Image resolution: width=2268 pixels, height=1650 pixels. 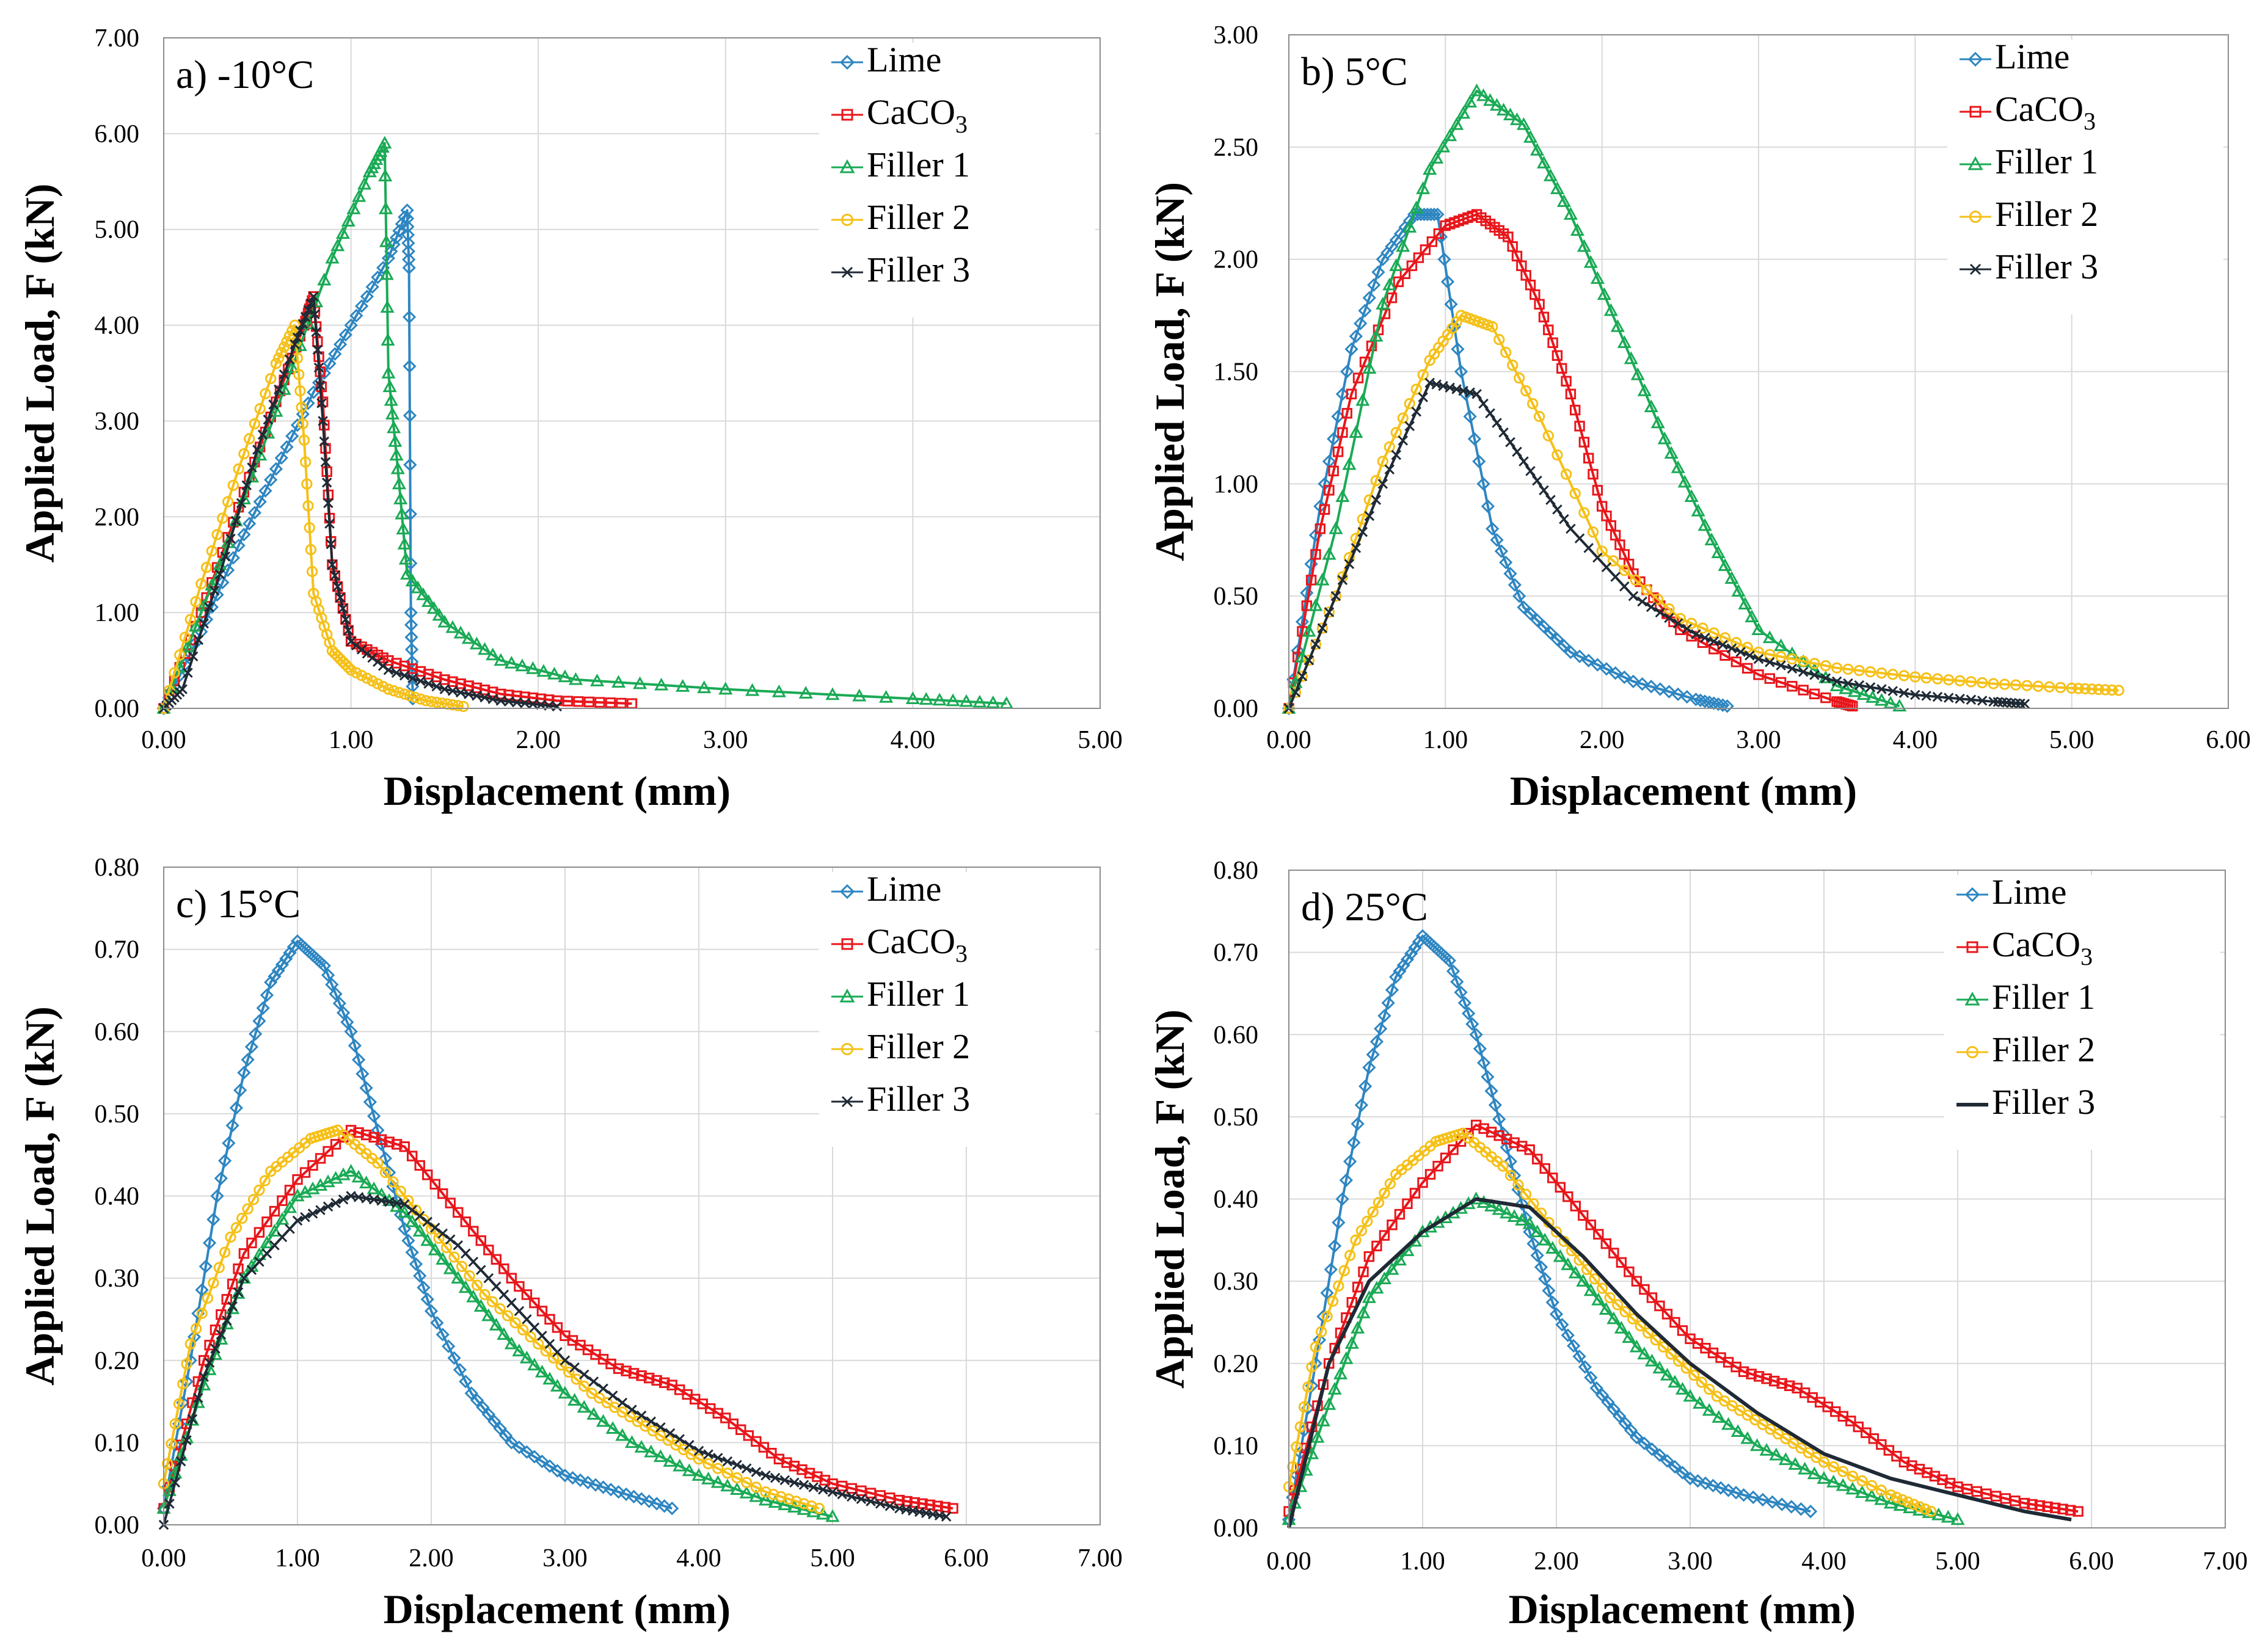 I want to click on legend-marker, so click(x=847, y=166).